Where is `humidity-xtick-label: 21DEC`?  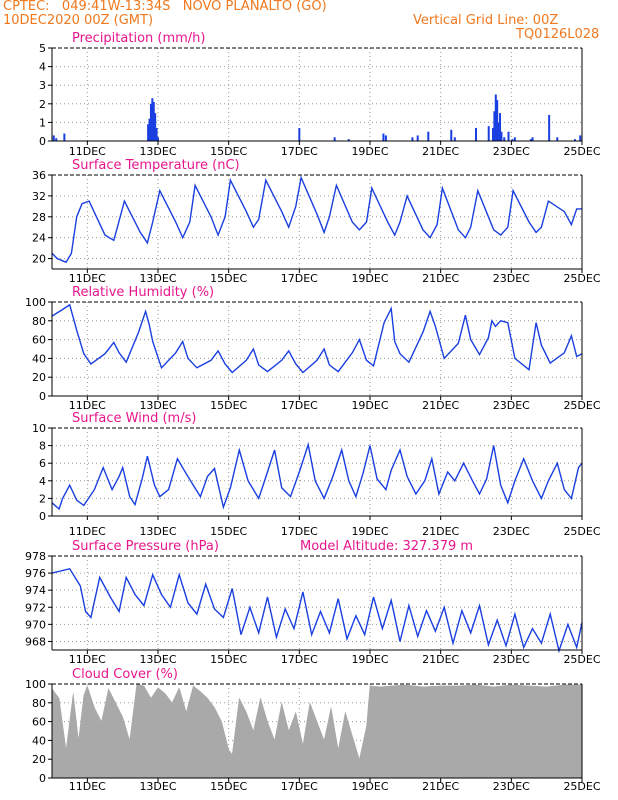
humidity-xtick-label: 21DEC is located at coordinates (440, 405).